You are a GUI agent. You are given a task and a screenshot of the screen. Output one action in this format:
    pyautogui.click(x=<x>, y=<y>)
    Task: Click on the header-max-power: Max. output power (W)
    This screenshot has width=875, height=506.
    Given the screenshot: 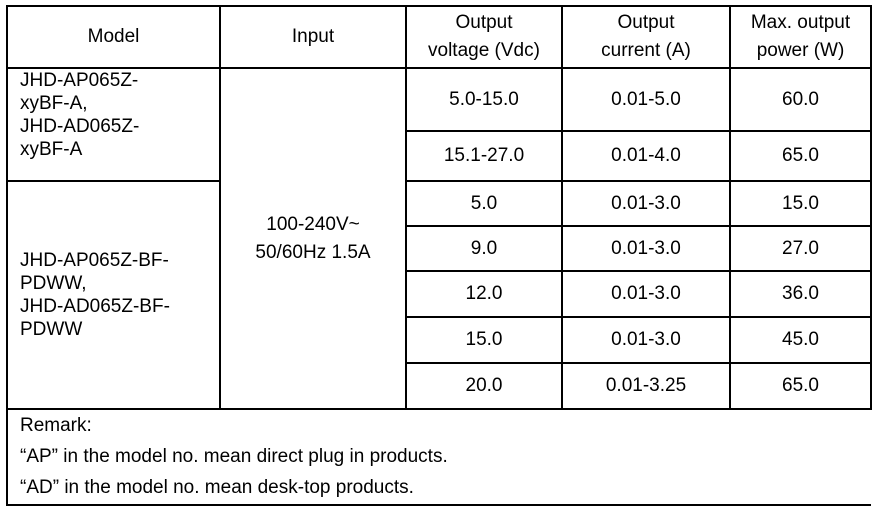 What is the action you would take?
    pyautogui.click(x=800, y=37)
    